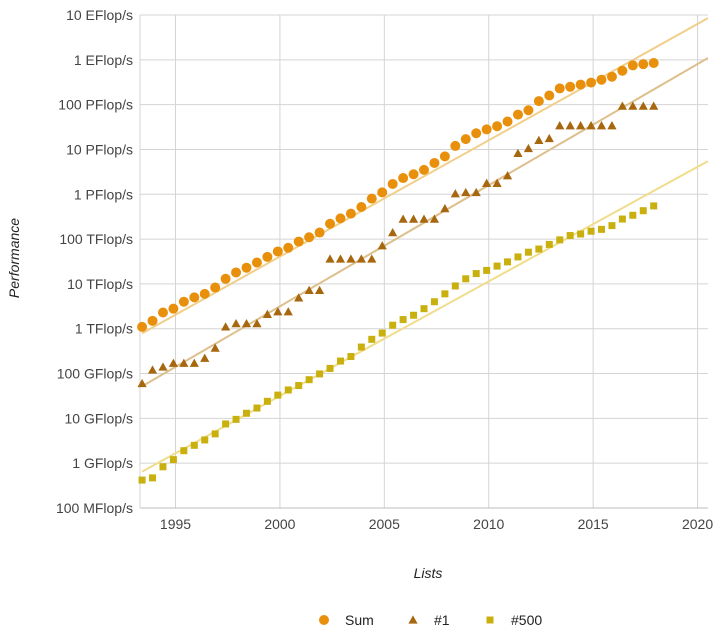 The image size is (724, 631). I want to click on y-tick-label: 100 MFlop/s, so click(94, 508).